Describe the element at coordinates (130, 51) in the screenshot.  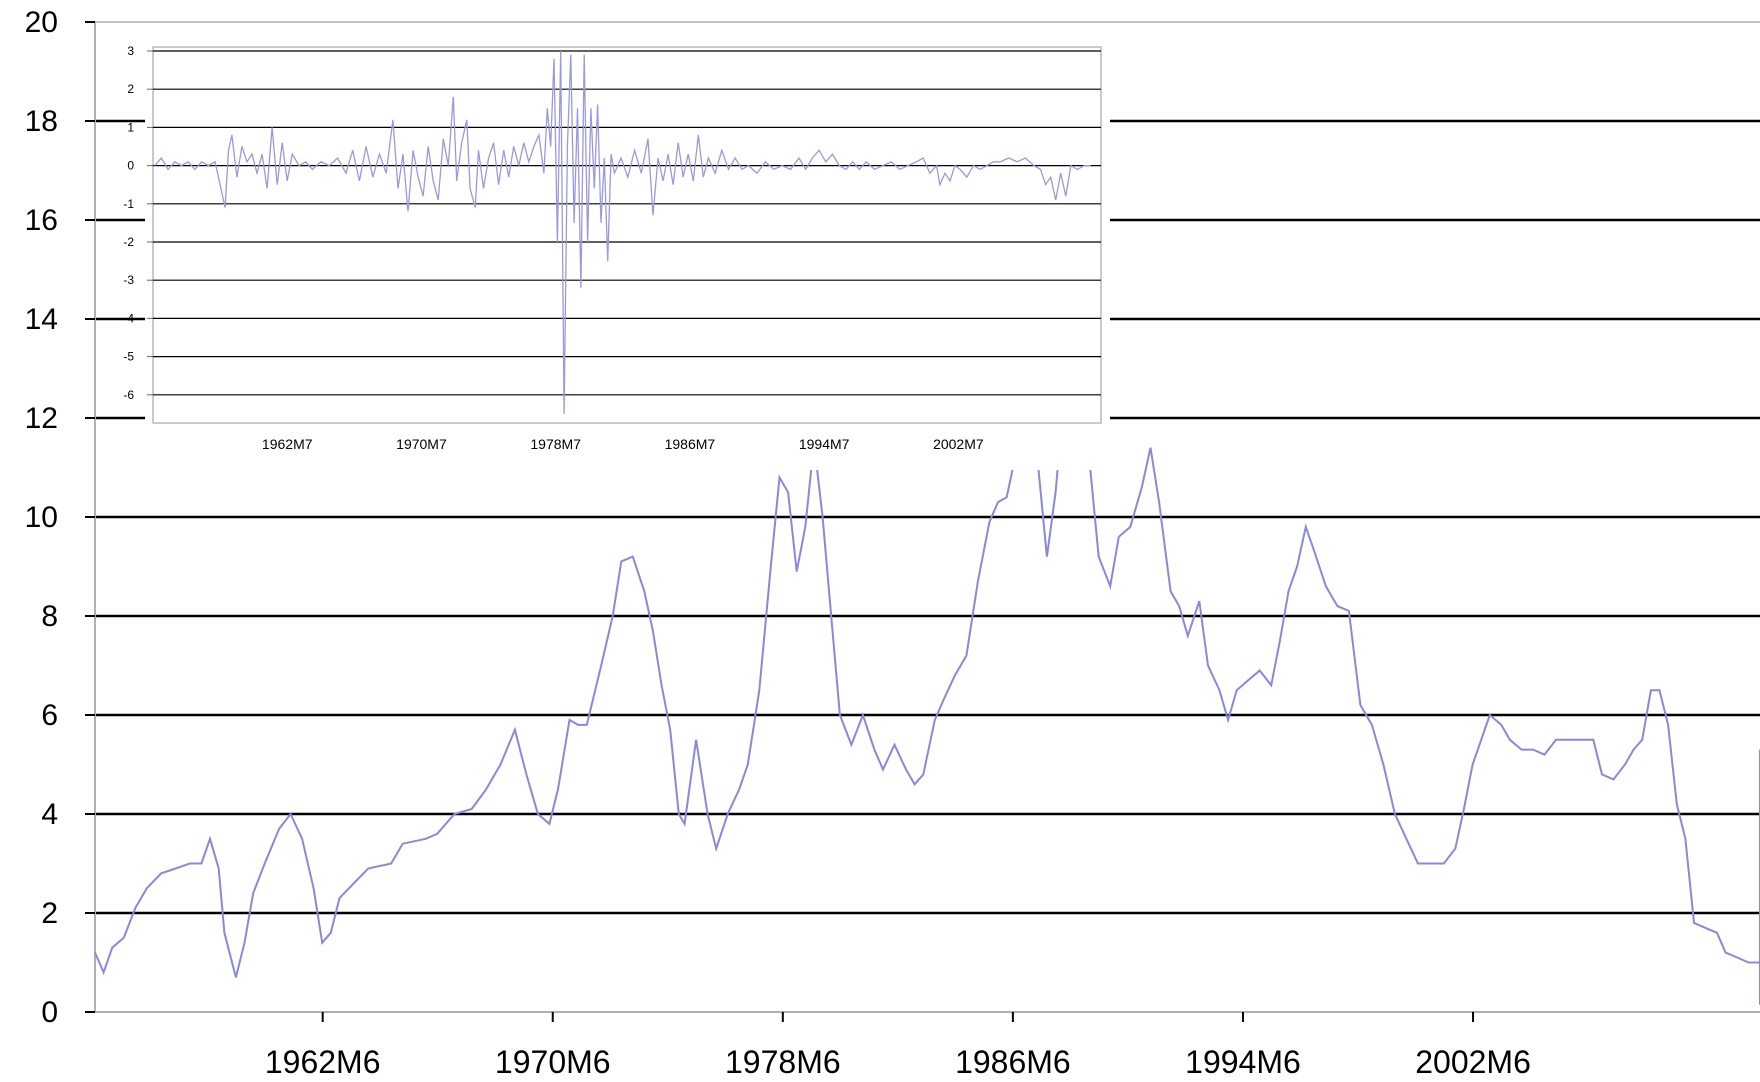
I see `inset-y-tick-label: 3` at that location.